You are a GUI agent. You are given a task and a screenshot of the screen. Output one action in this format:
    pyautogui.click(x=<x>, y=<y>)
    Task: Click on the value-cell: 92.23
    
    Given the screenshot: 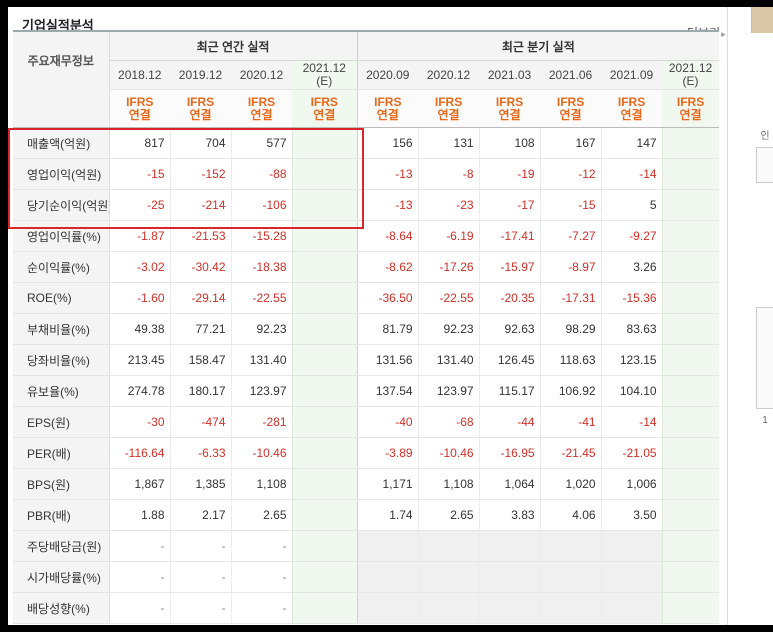 What is the action you would take?
    pyautogui.click(x=261, y=329)
    